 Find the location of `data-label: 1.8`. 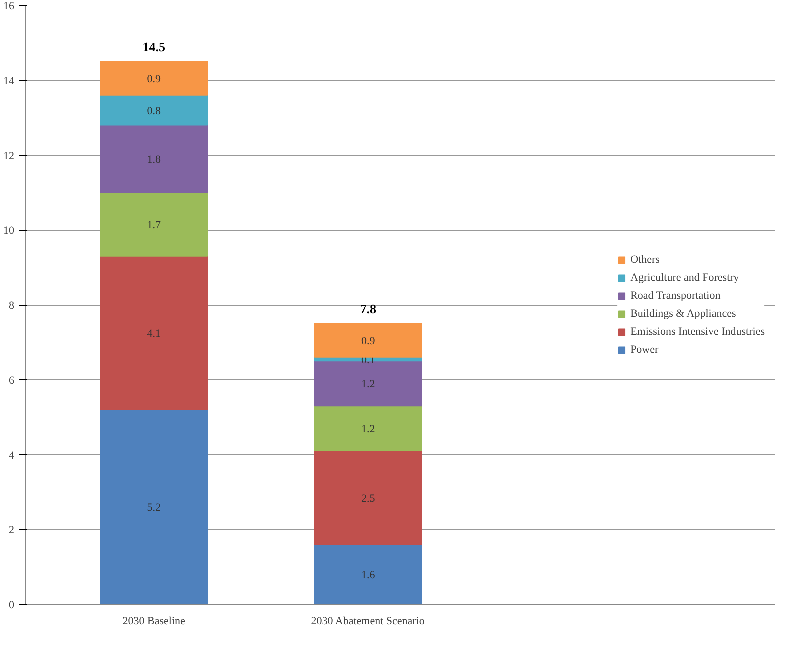

data-label: 1.8 is located at coordinates (154, 160).